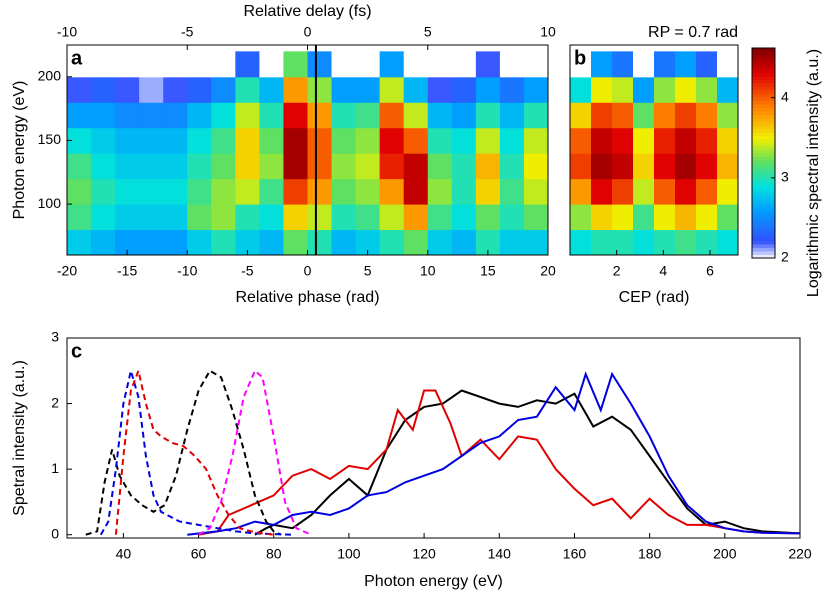  Describe the element at coordinates (50, 139) in the screenshot. I see `y-tick-label: 150` at that location.